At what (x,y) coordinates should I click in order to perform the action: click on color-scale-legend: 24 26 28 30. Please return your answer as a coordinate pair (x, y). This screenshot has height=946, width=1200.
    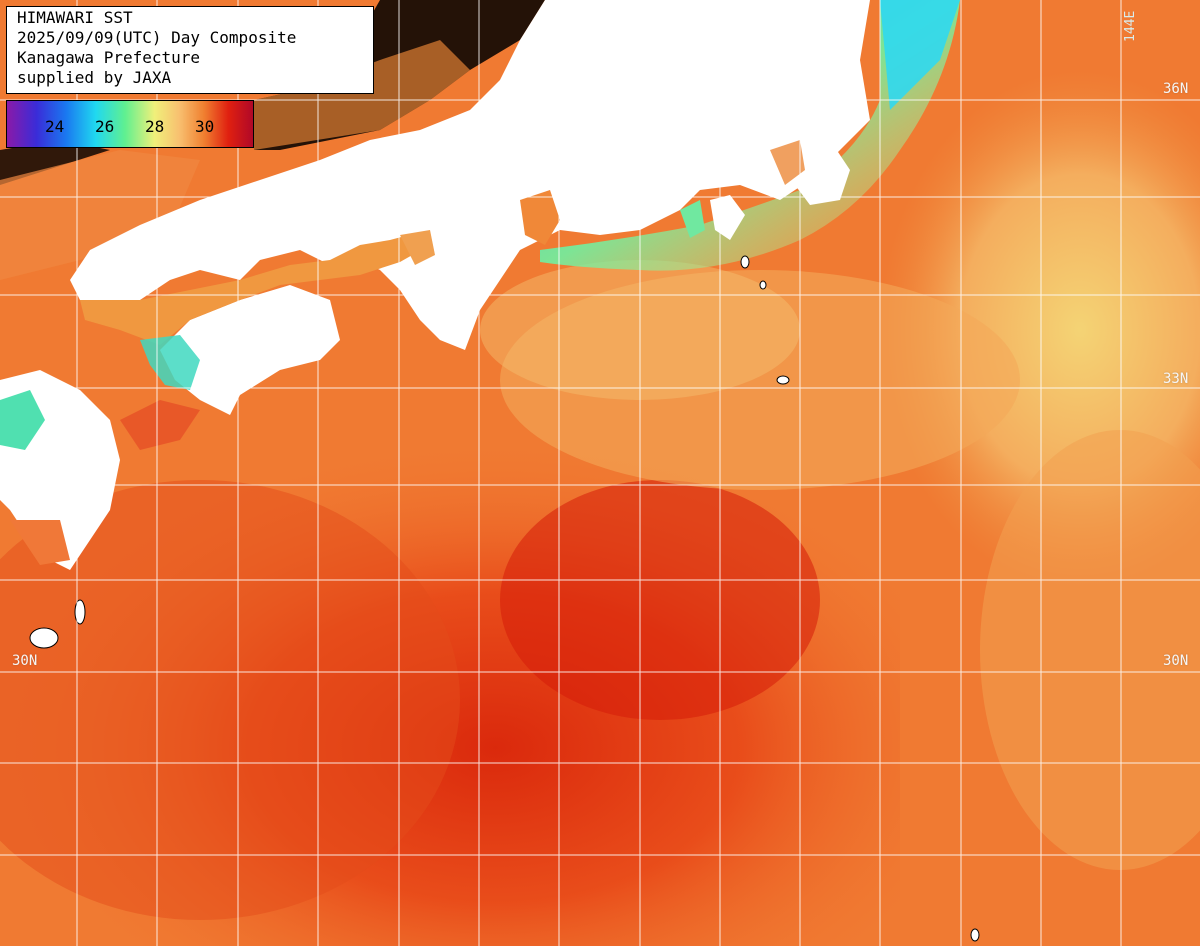
    Looking at the image, I should click on (130, 124).